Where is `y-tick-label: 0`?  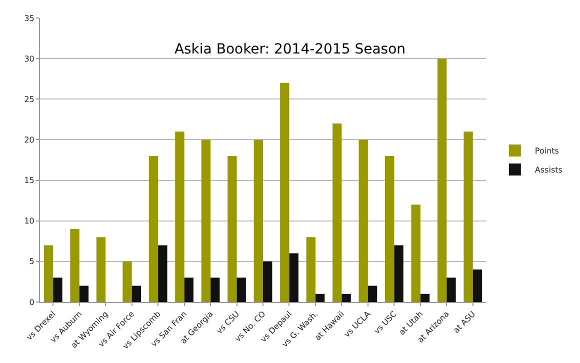 y-tick-label: 0 is located at coordinates (31, 302).